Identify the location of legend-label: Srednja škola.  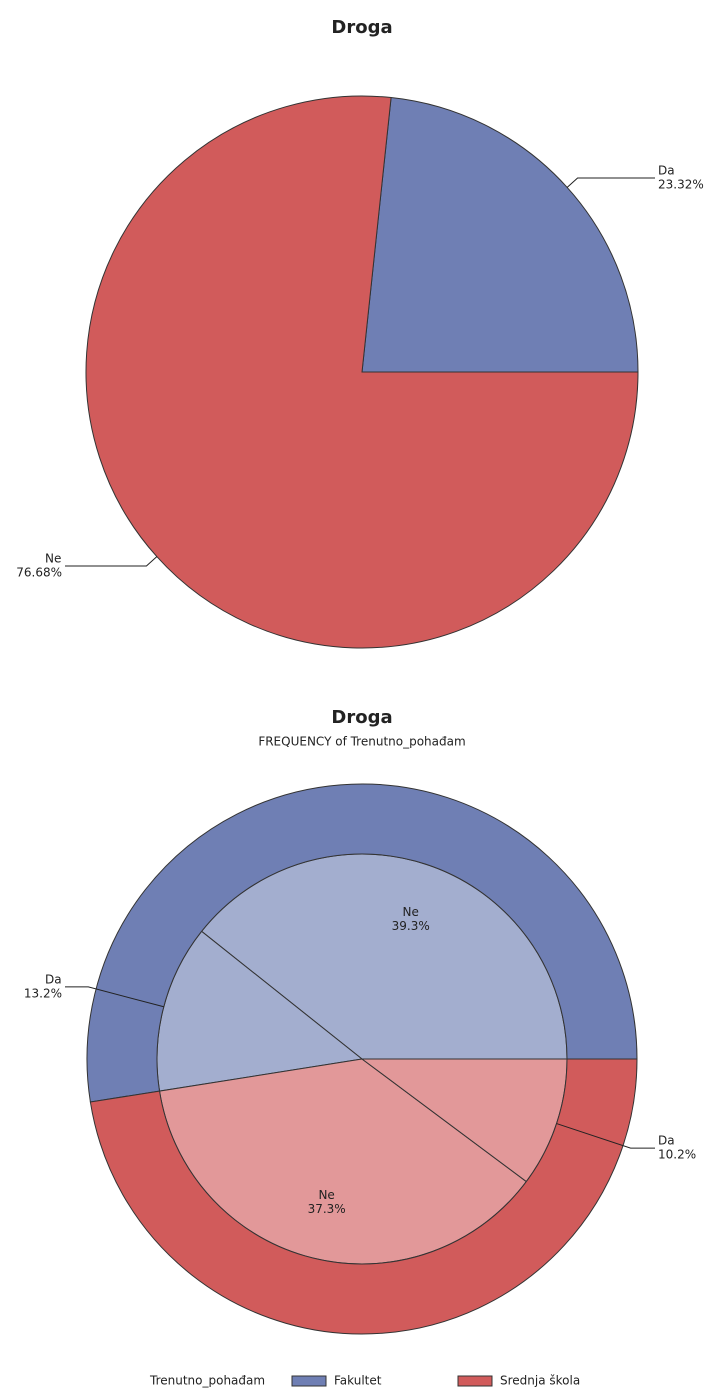
(540, 1381).